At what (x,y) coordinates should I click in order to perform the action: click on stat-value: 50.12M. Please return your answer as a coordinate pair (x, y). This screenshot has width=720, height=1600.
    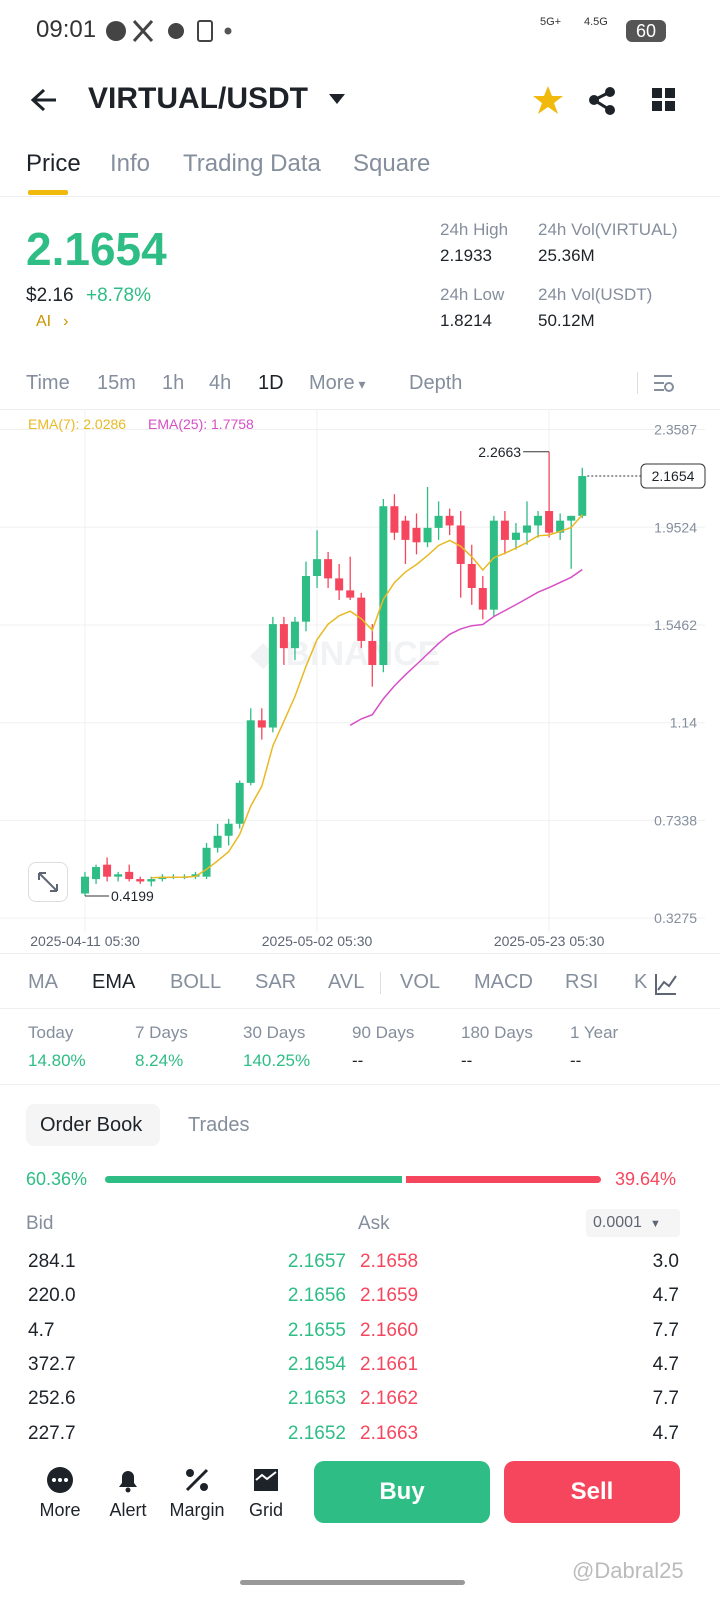
    Looking at the image, I should click on (566, 320).